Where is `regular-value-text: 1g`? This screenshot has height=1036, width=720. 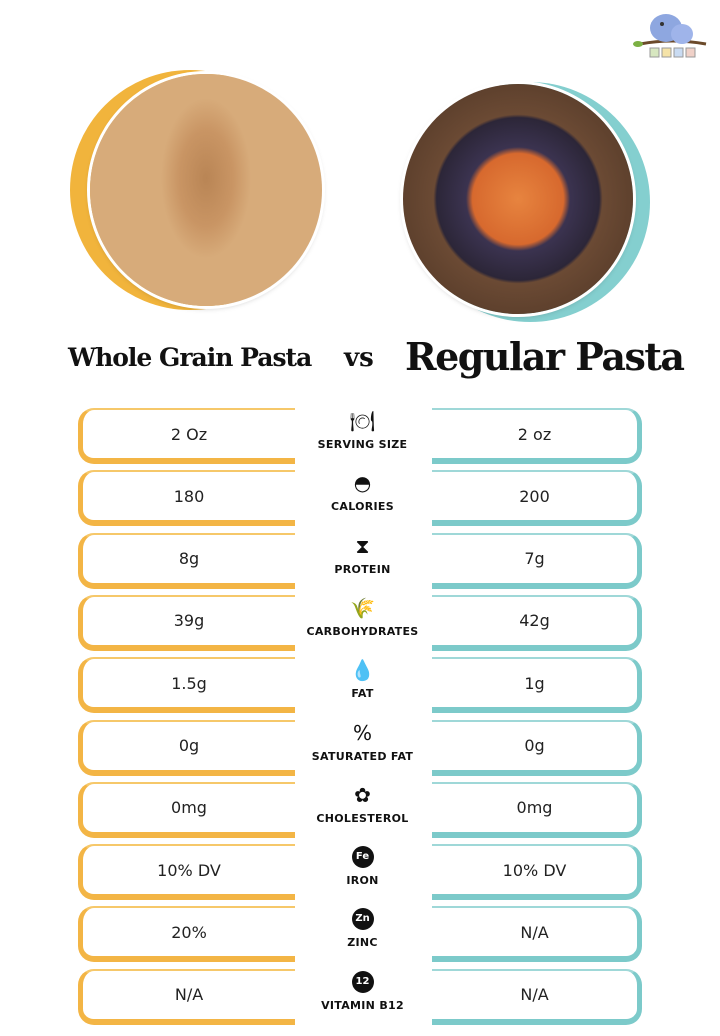 regular-value-text: 1g is located at coordinates (534, 683).